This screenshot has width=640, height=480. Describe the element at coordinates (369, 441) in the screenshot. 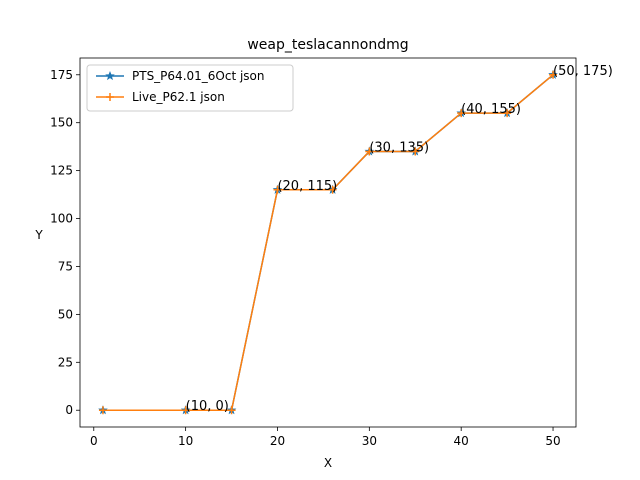

I see `x-tick-label: 30` at that location.